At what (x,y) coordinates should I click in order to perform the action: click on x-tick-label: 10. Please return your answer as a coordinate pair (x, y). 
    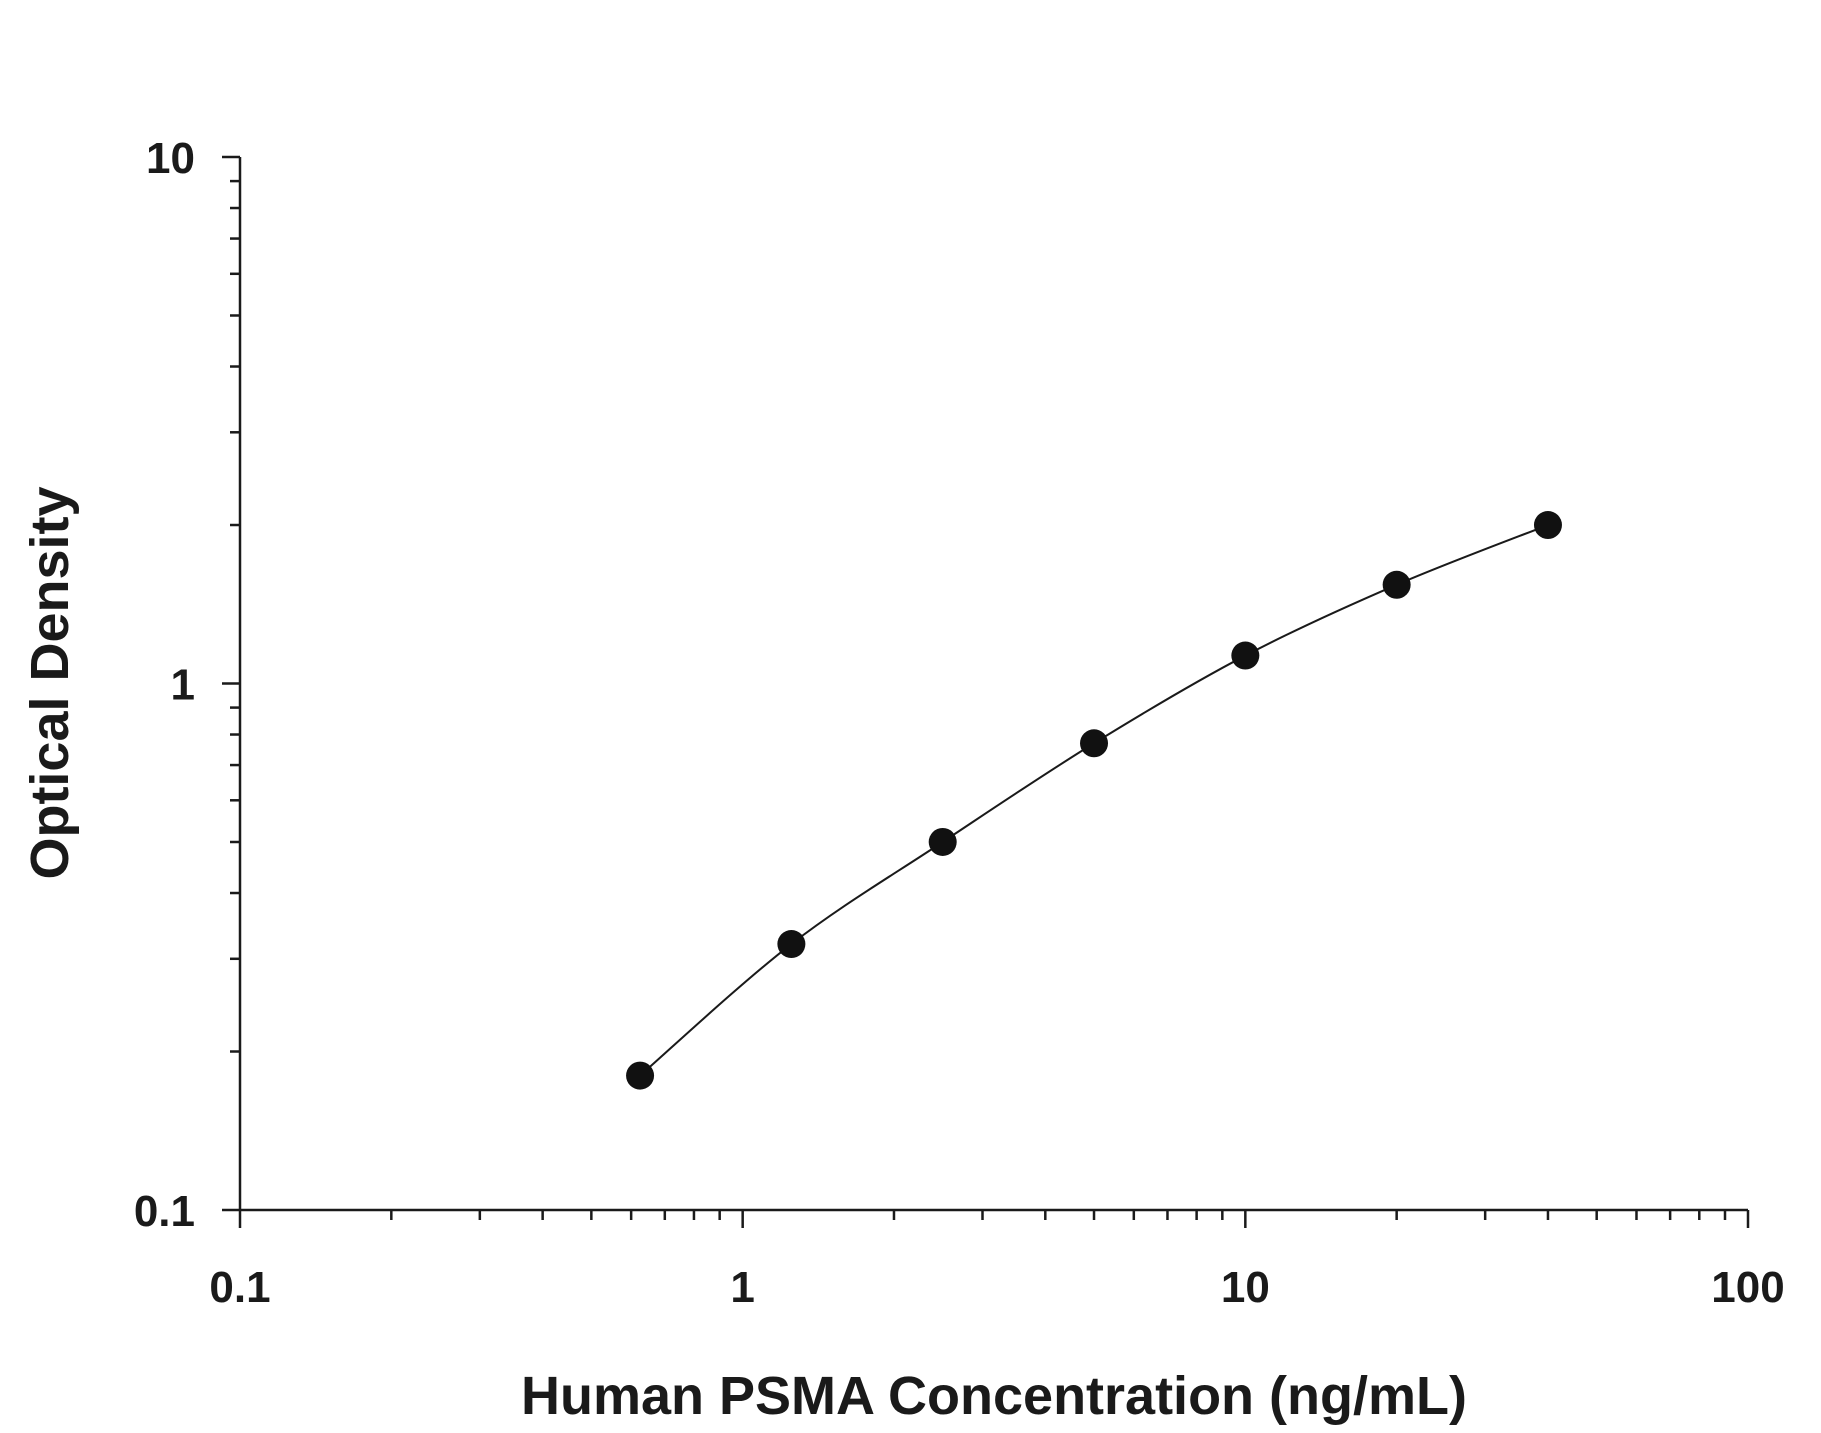
    Looking at the image, I should click on (1245, 1287).